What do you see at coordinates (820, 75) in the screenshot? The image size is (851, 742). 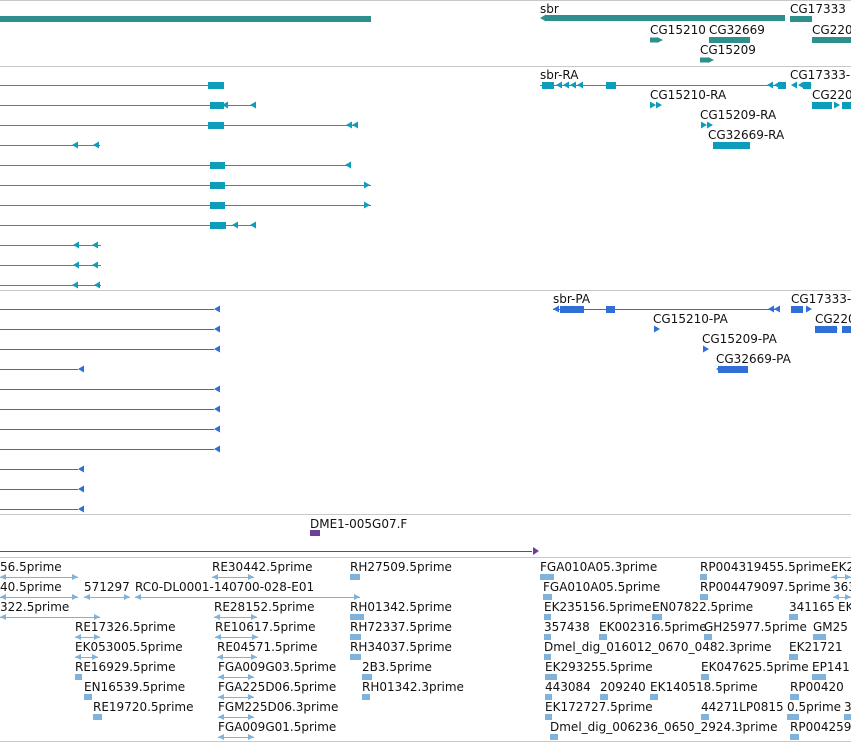 I see `mrna-label-cg17333: CG17333-` at bounding box center [820, 75].